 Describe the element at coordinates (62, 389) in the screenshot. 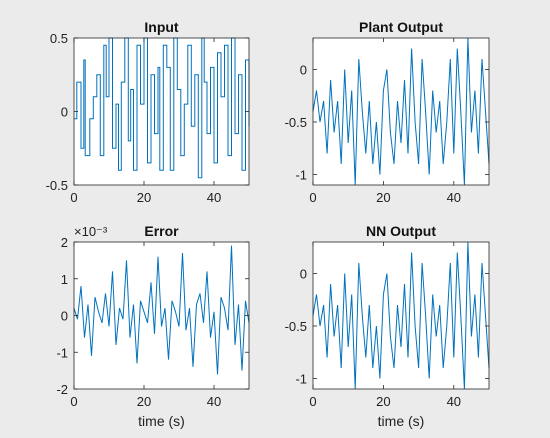

I see `y-tick-label: -2` at that location.